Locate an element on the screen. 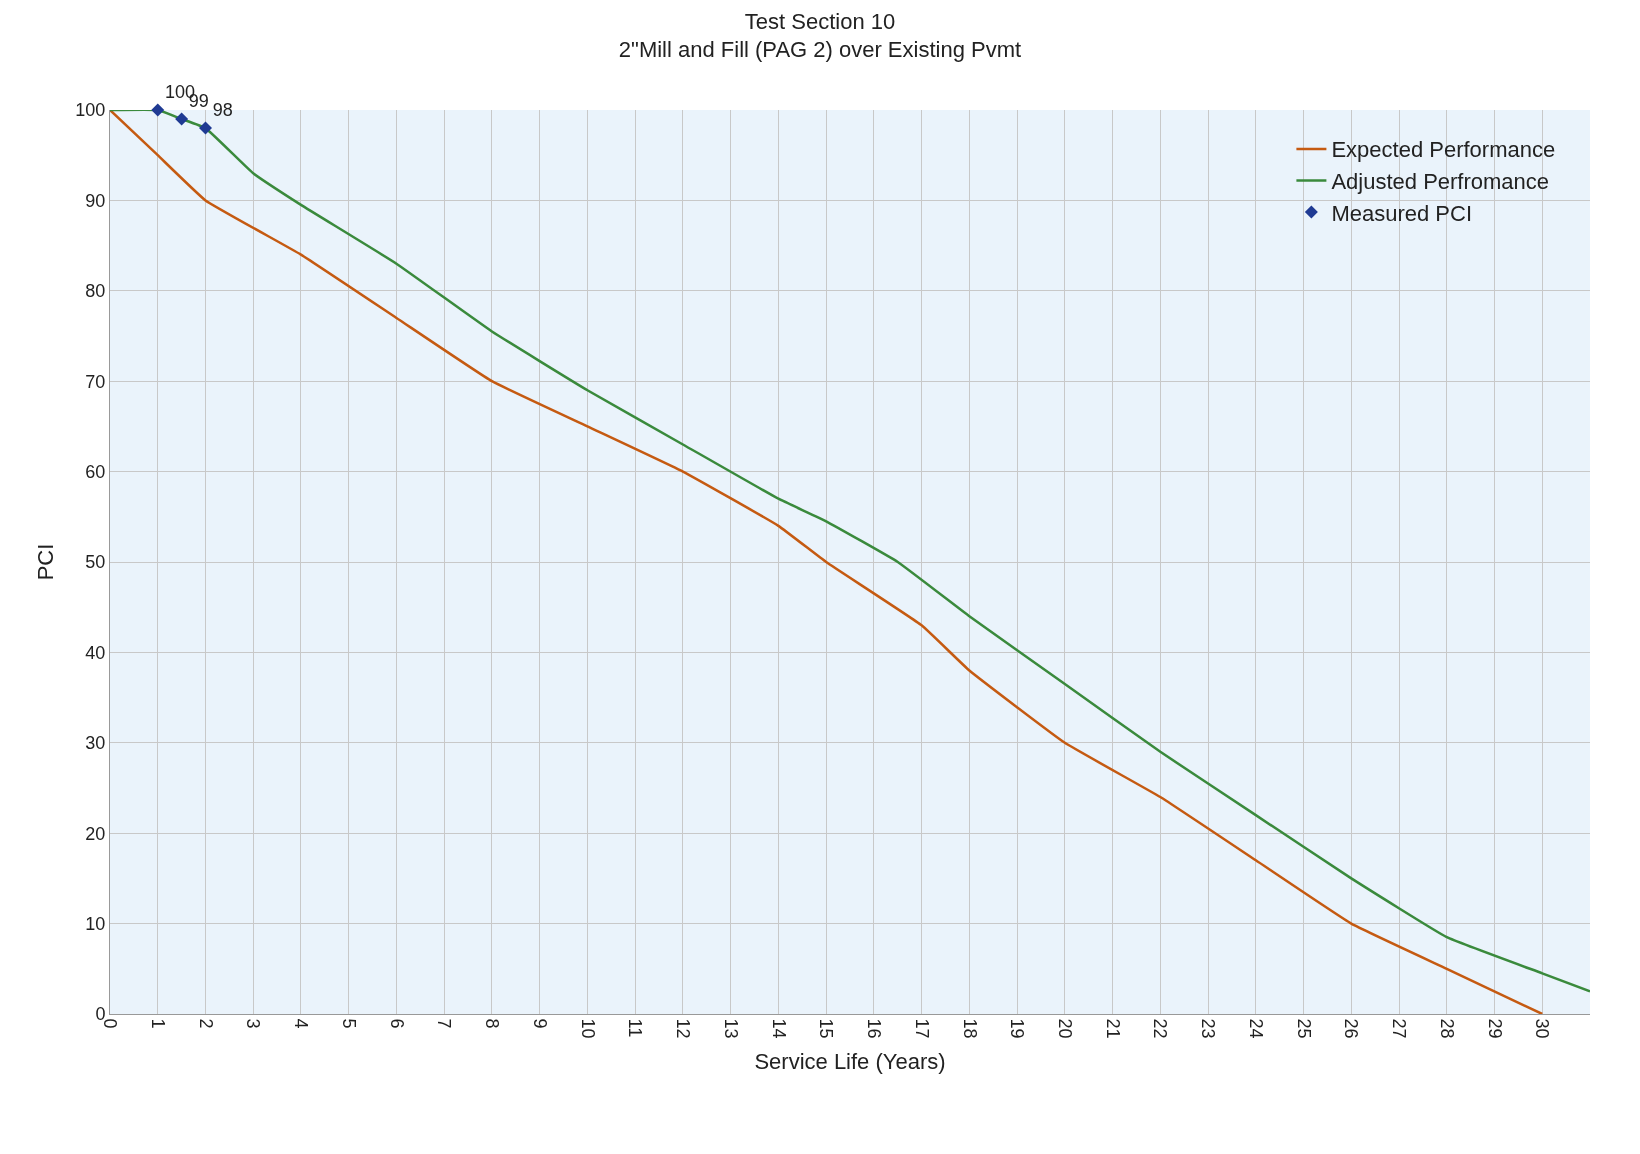 Image resolution: width=1640 pixels, height=1154 pixels. x-tick-label: 11 is located at coordinates (635, 1028).